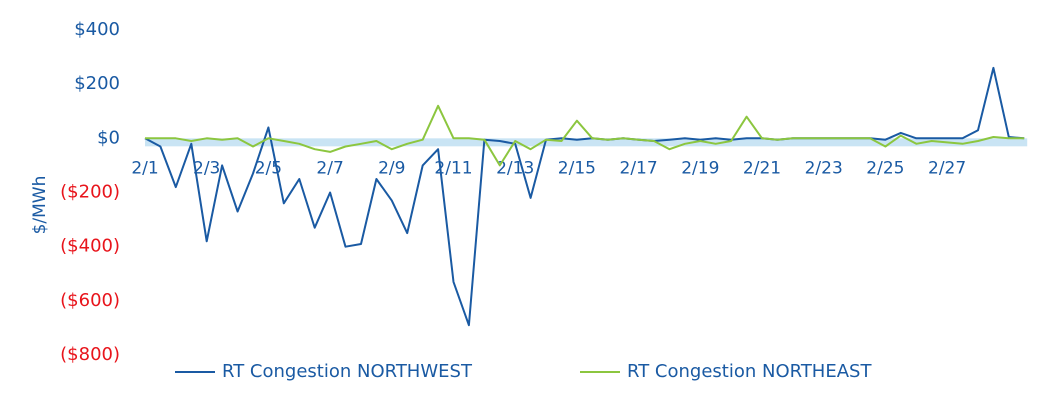  What do you see at coordinates (329, 168) in the screenshot?
I see `x-tick-label: 2/7` at bounding box center [329, 168].